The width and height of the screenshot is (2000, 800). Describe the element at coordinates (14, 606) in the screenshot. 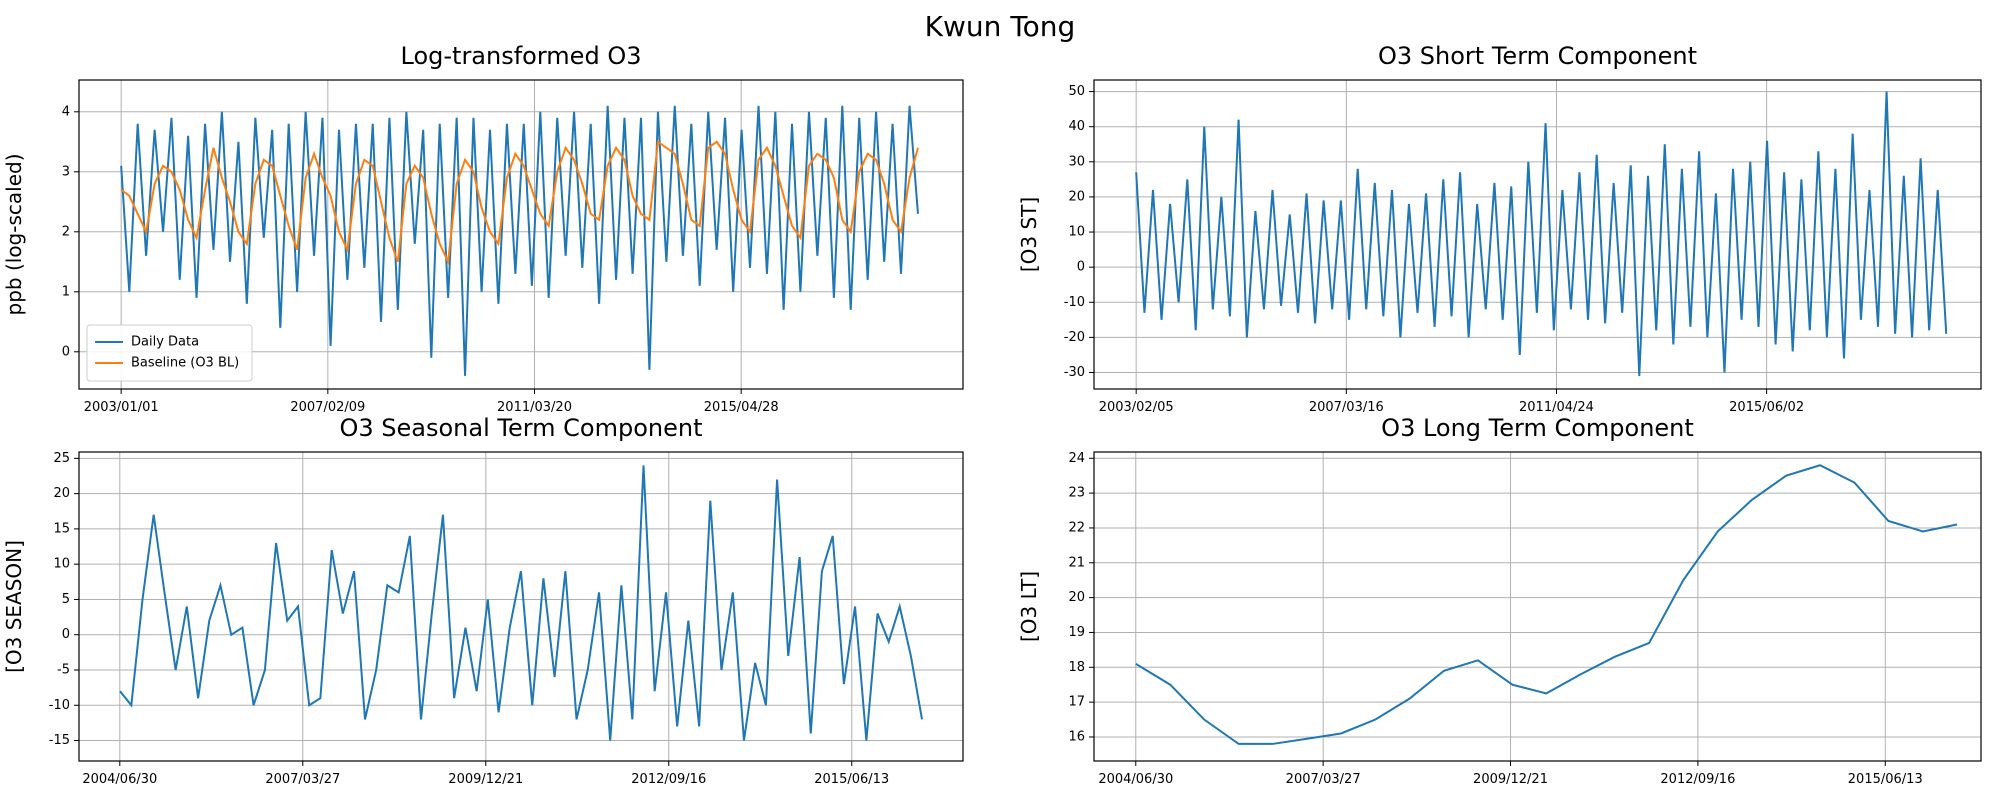

I see `y-axis-label: [O3 SEASON]` at that location.